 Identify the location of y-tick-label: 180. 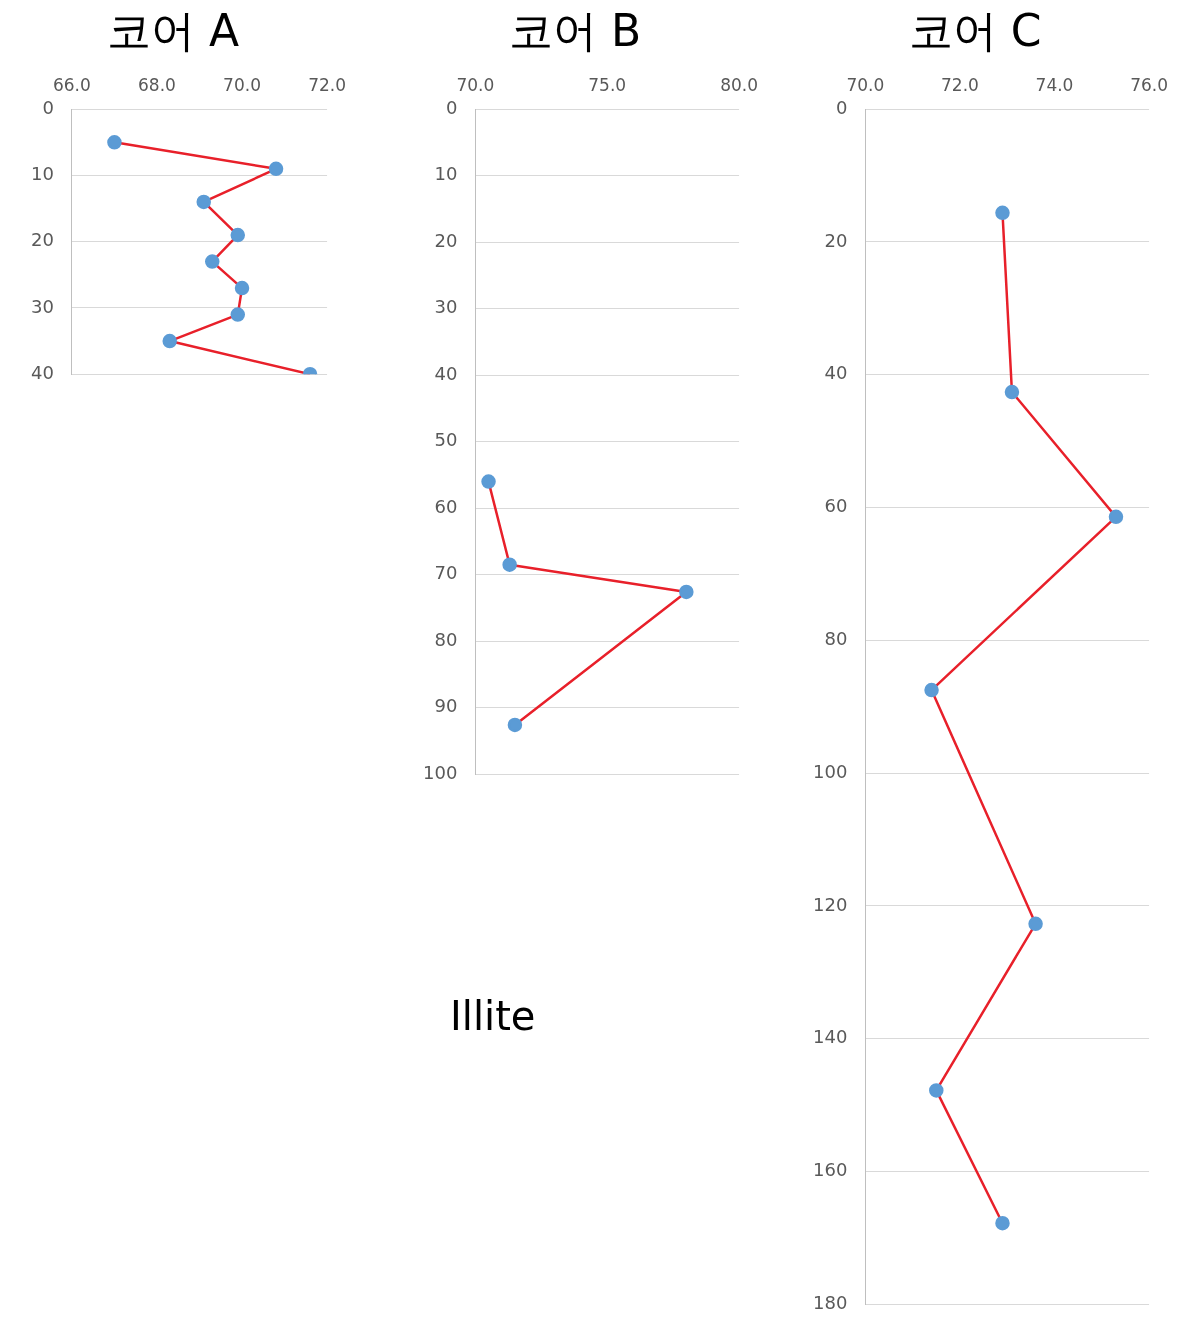
(830, 1302).